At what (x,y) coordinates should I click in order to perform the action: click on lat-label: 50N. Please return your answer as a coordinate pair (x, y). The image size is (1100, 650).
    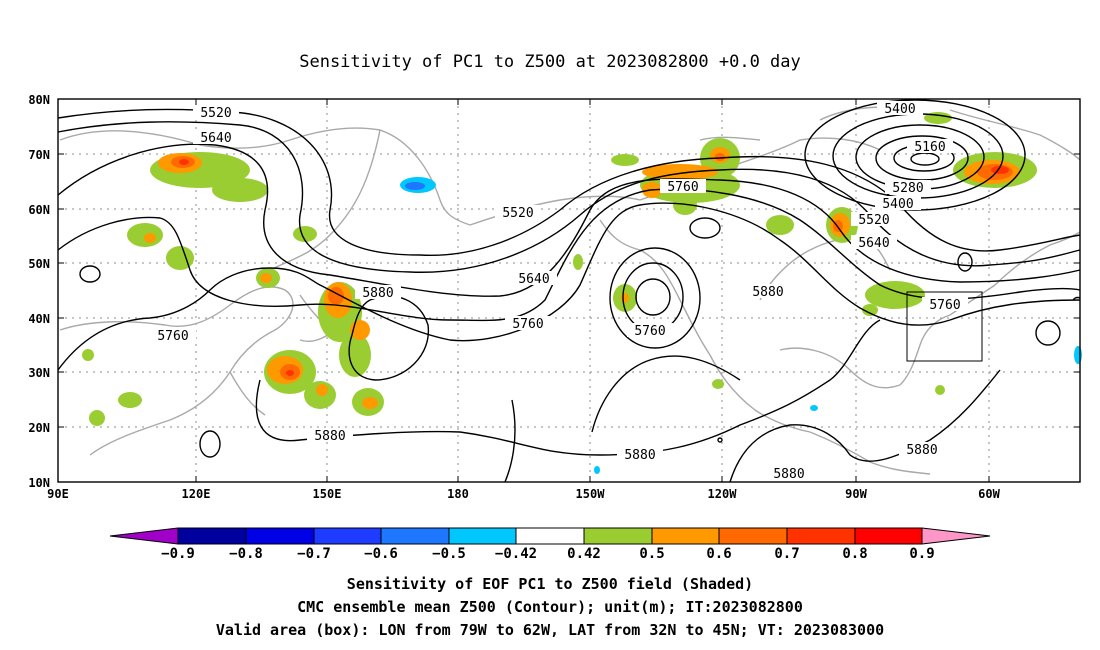
    Looking at the image, I should click on (39, 264).